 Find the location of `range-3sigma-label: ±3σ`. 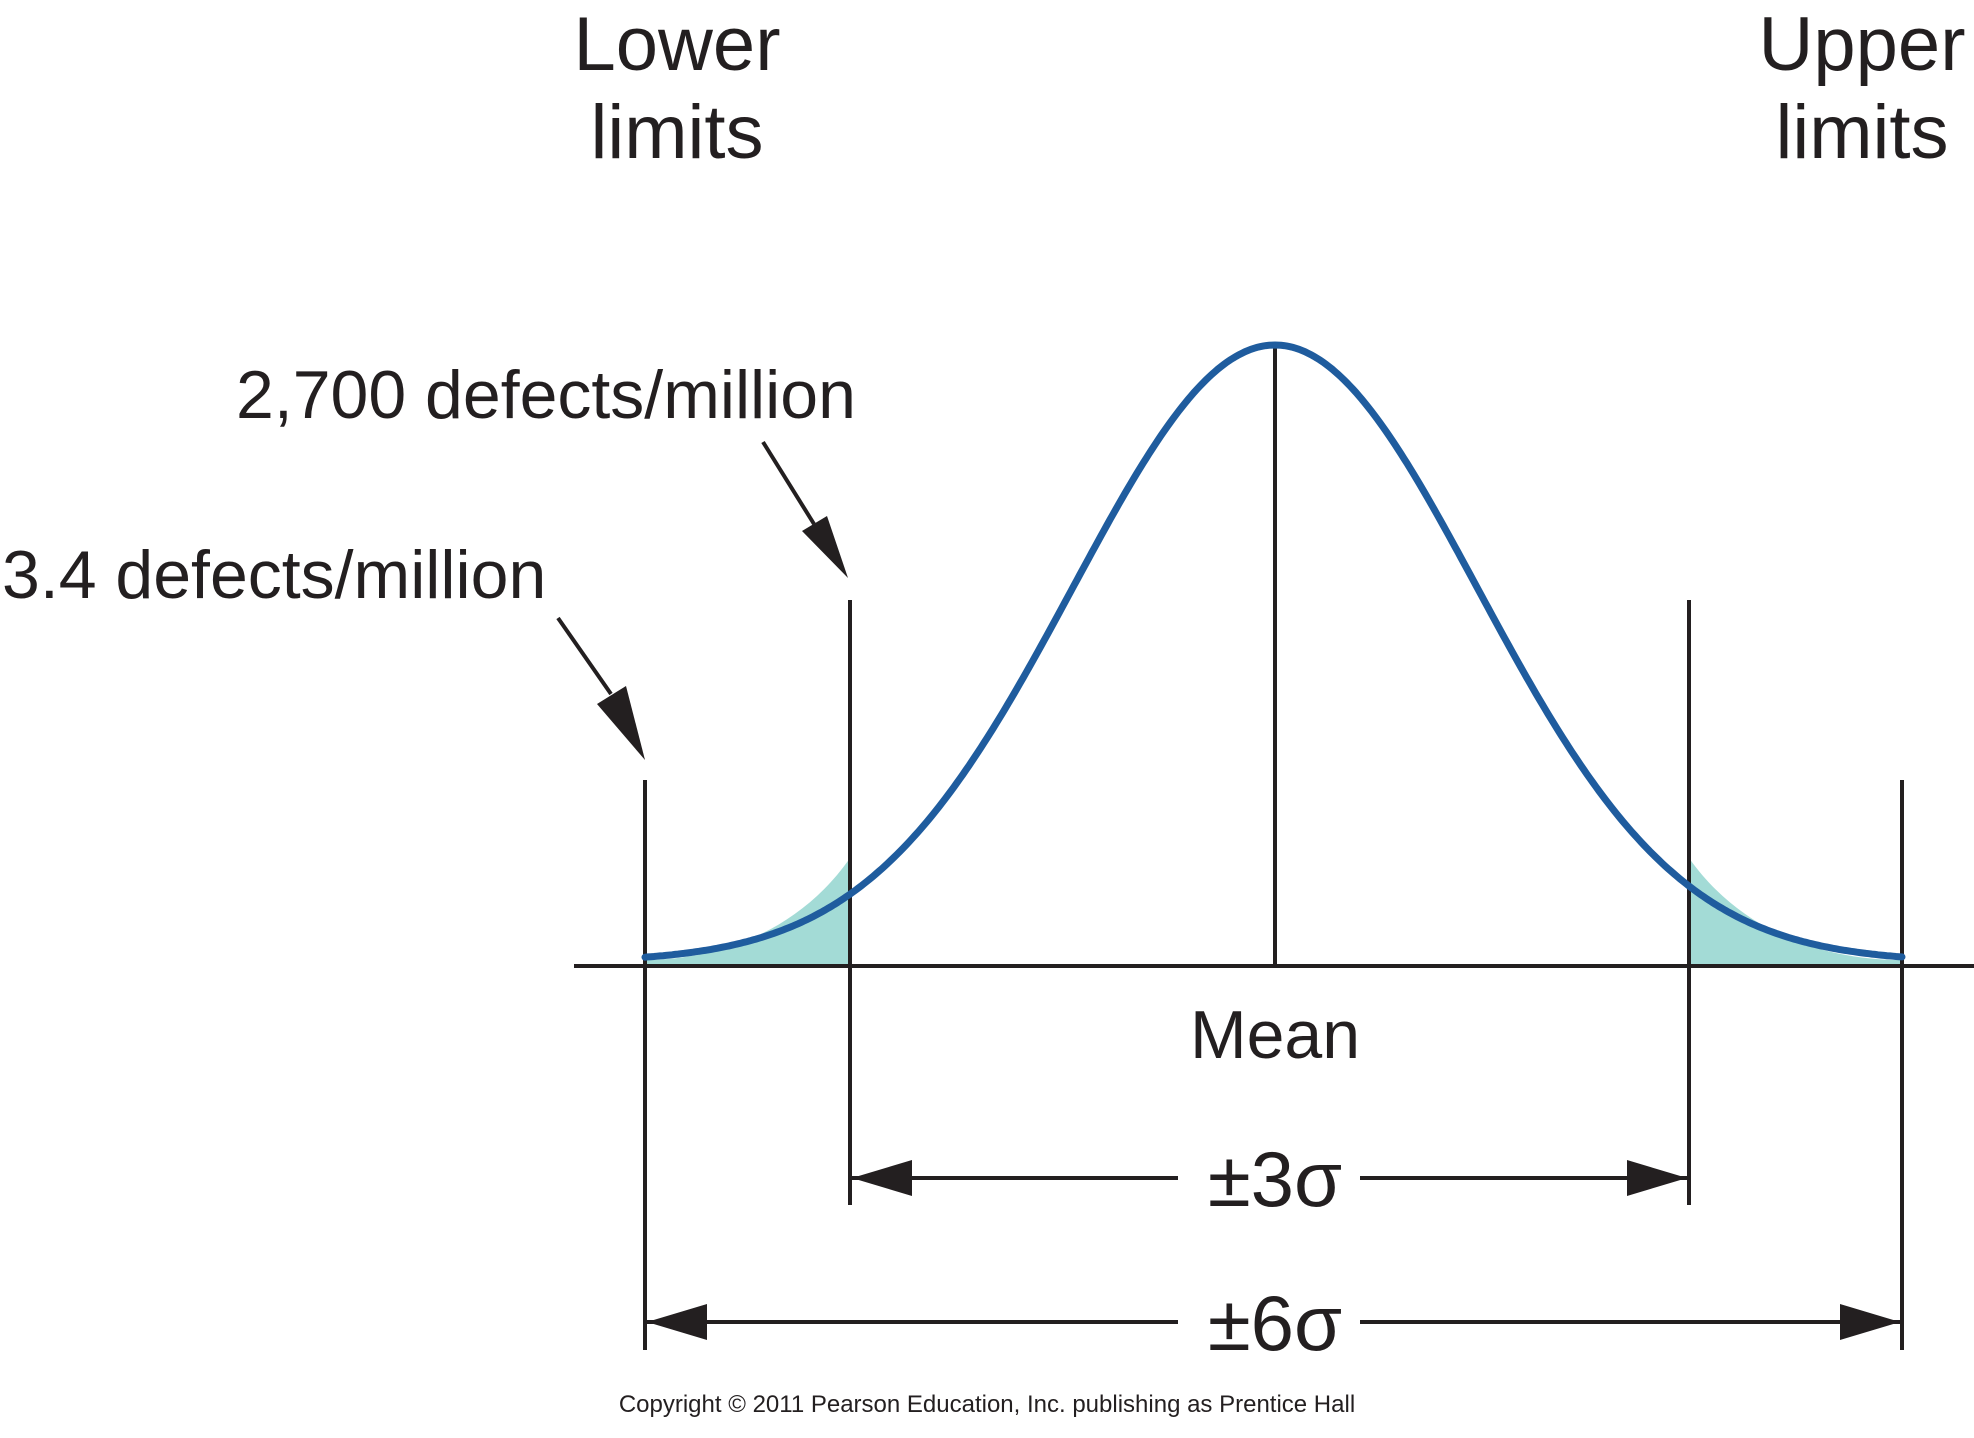

range-3sigma-label: ±3σ is located at coordinates (1275, 1179).